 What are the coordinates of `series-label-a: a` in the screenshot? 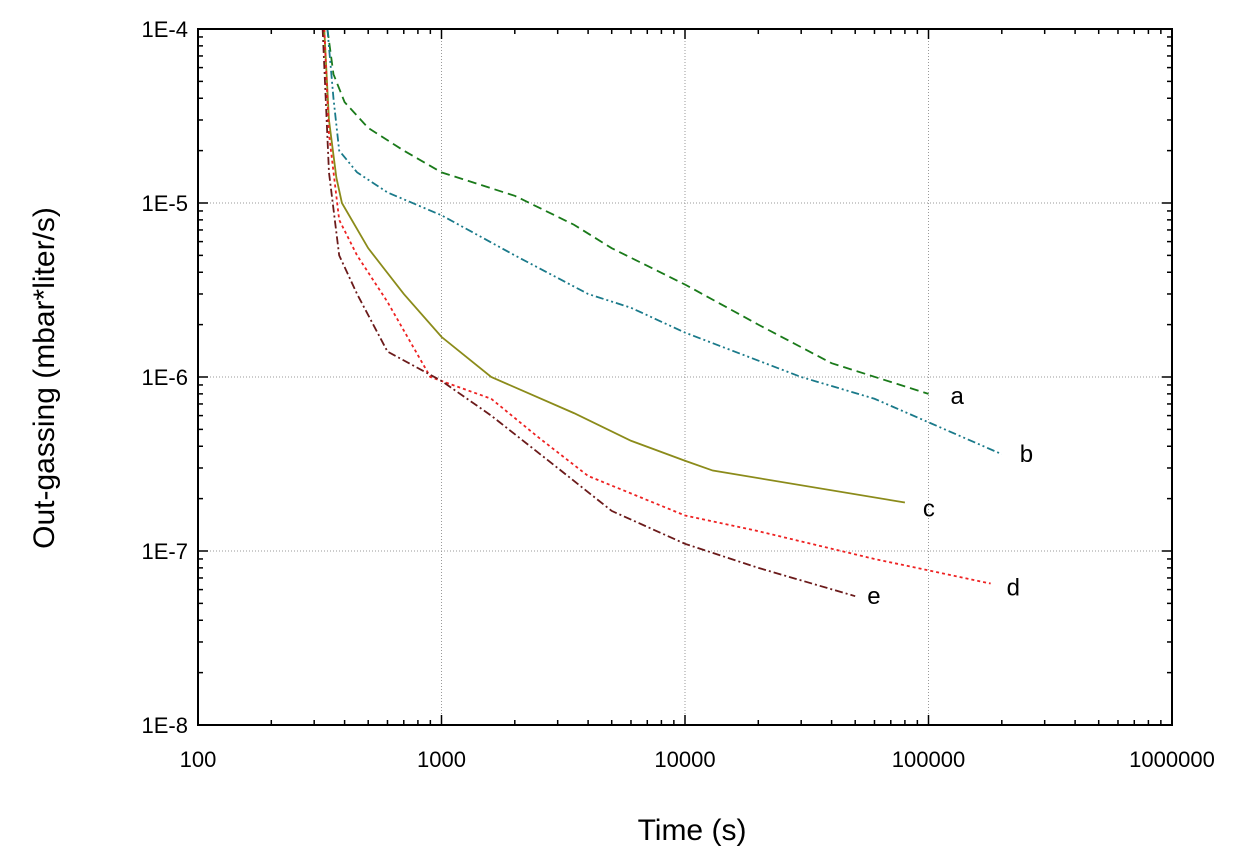 It's located at (958, 396).